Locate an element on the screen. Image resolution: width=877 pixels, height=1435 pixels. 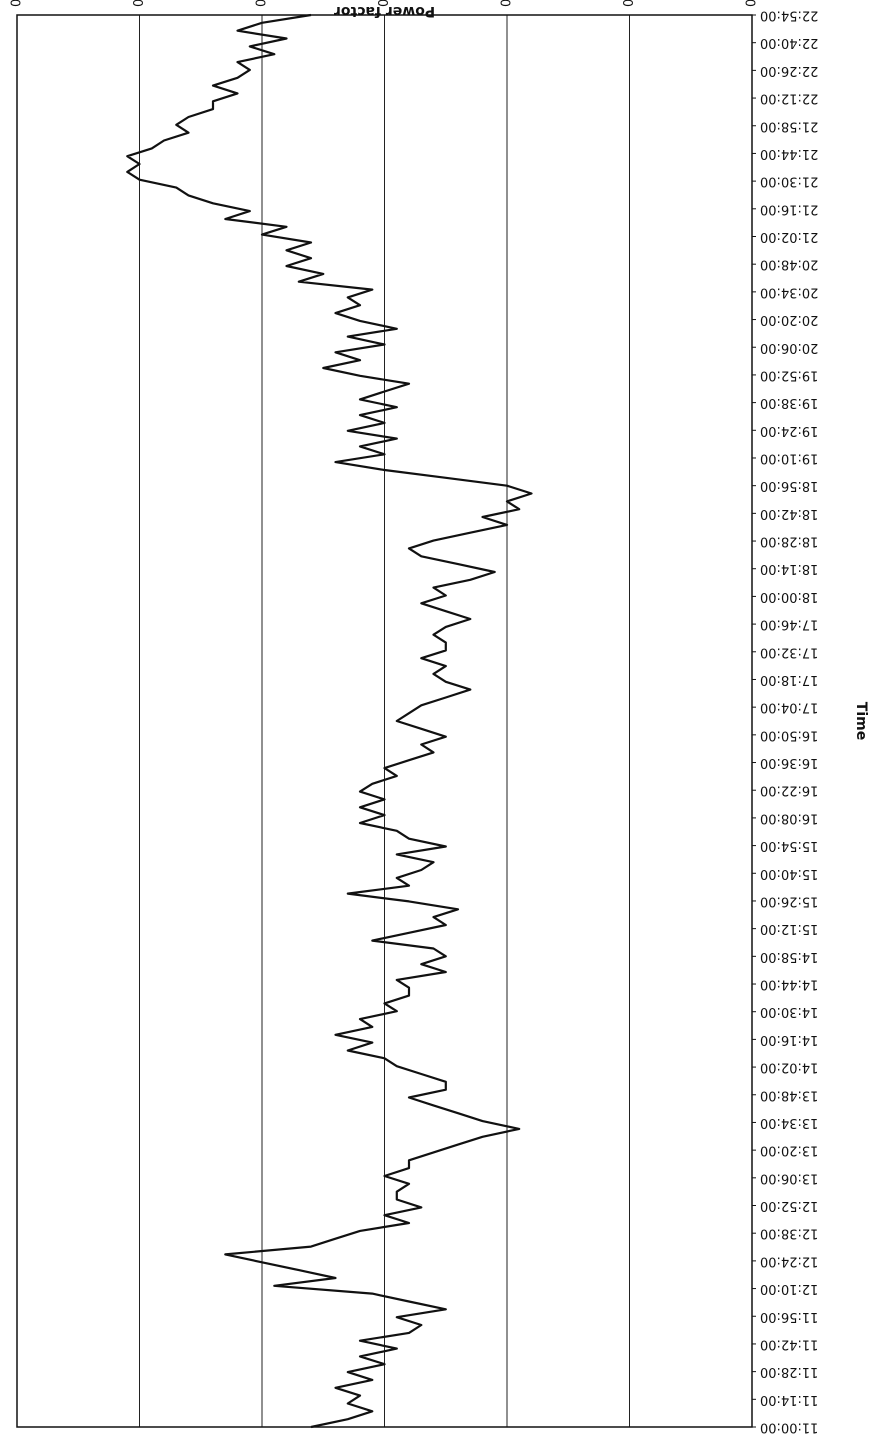
time-tick-label: 18:14:00 is located at coordinates (789, 568).